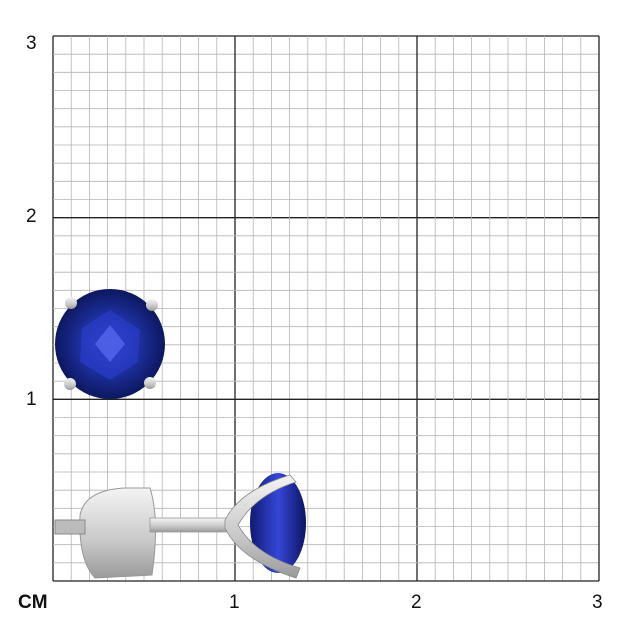 Image resolution: width=640 pixels, height=640 pixels. I want to click on unit-label: CM, so click(33, 602).